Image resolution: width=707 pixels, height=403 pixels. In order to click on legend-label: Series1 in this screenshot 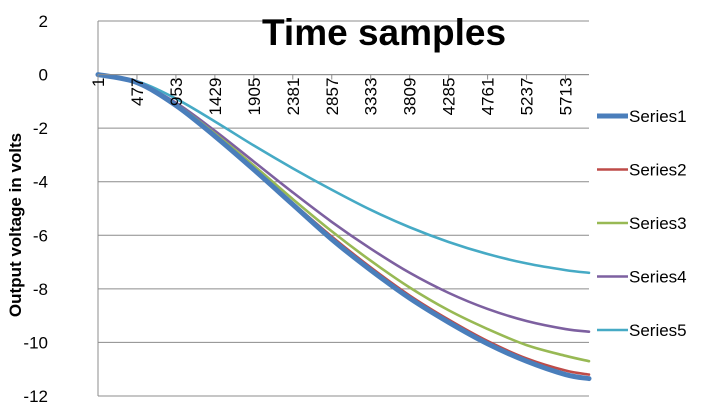, I will do `click(658, 116)`.